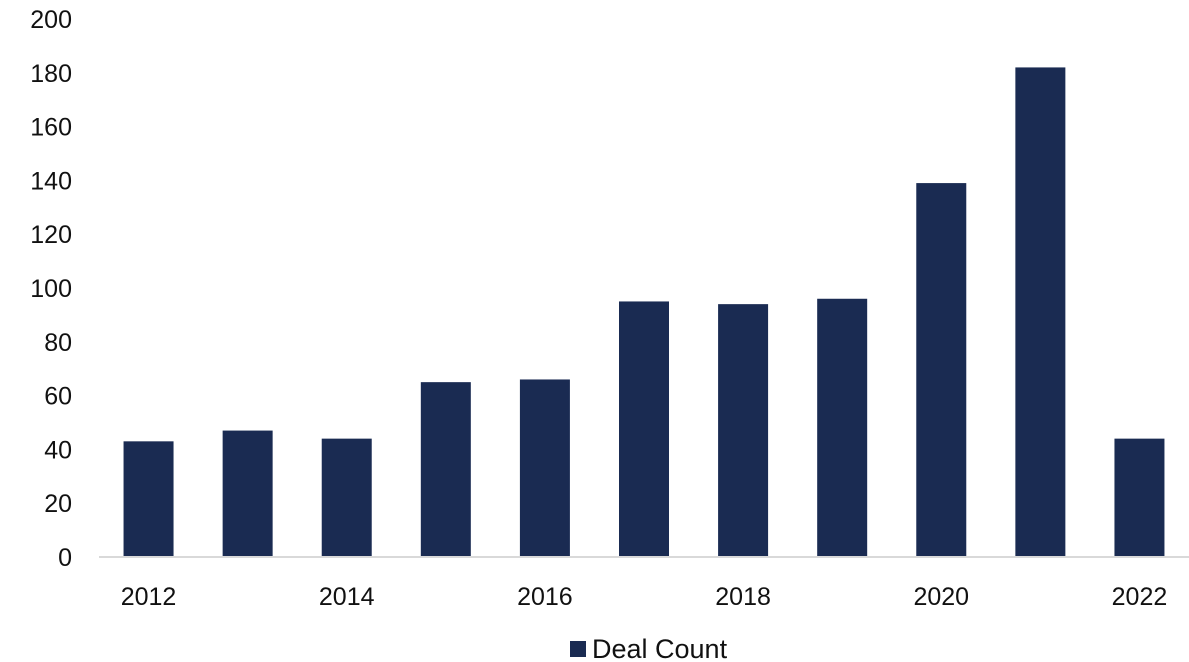  Describe the element at coordinates (842, 427) in the screenshot. I see `bar-2019` at that location.